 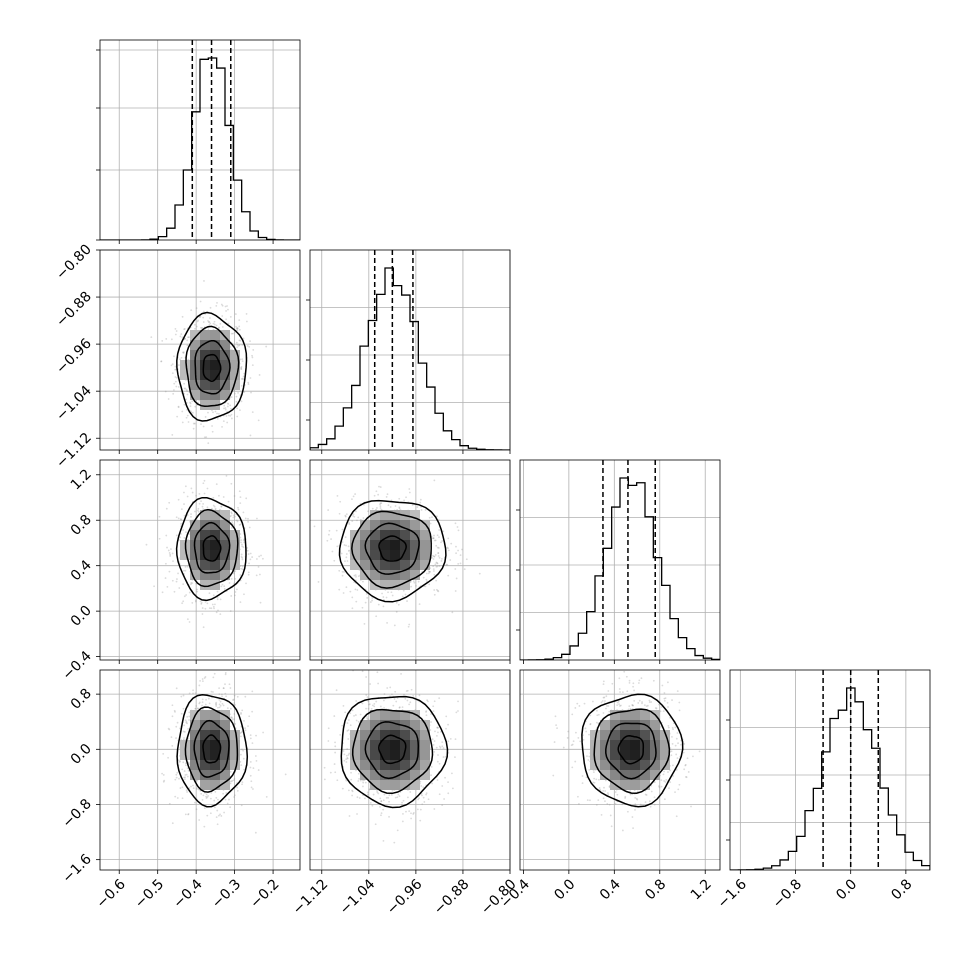 I want to click on x-tick-label: −0.3, so click(x=226, y=893).